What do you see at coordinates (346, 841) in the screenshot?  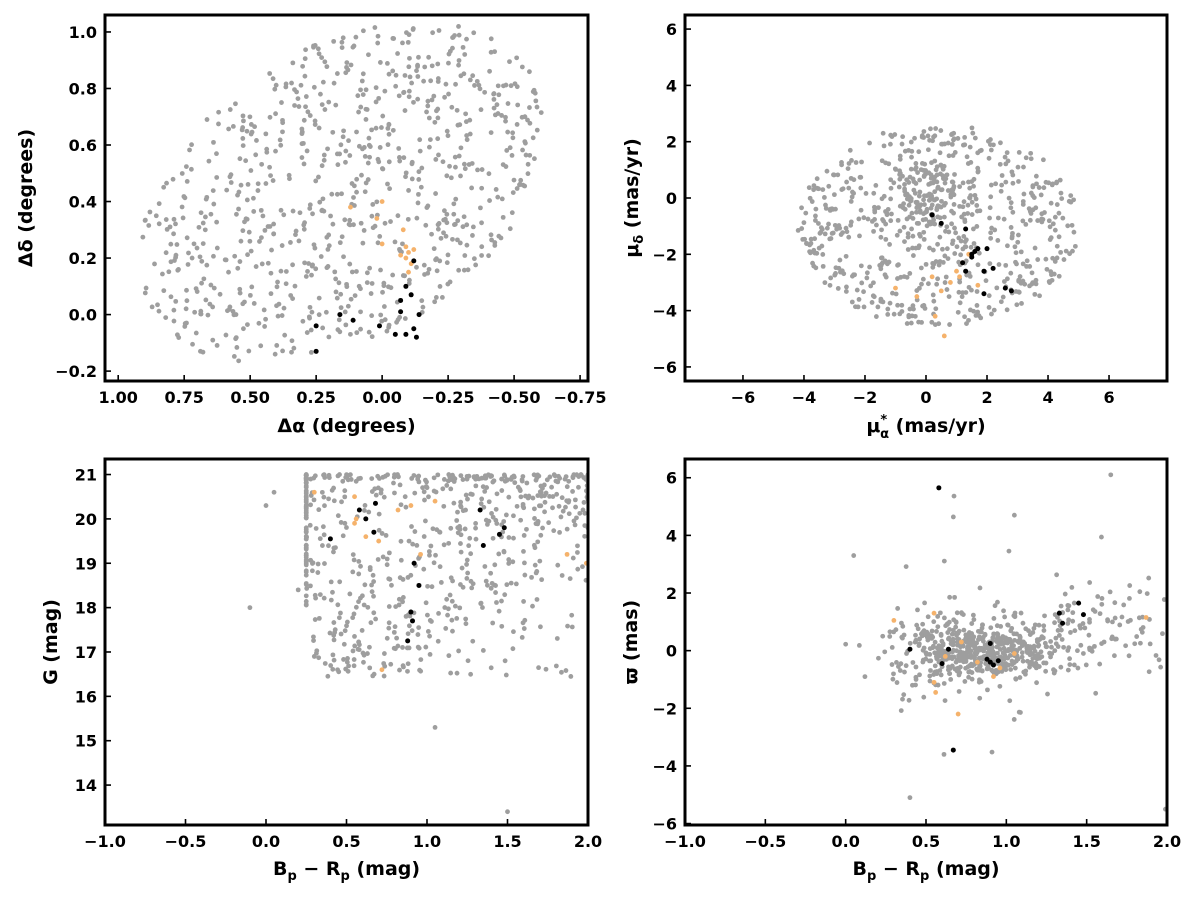 I see `x-tick-label: 0.5` at bounding box center [346, 841].